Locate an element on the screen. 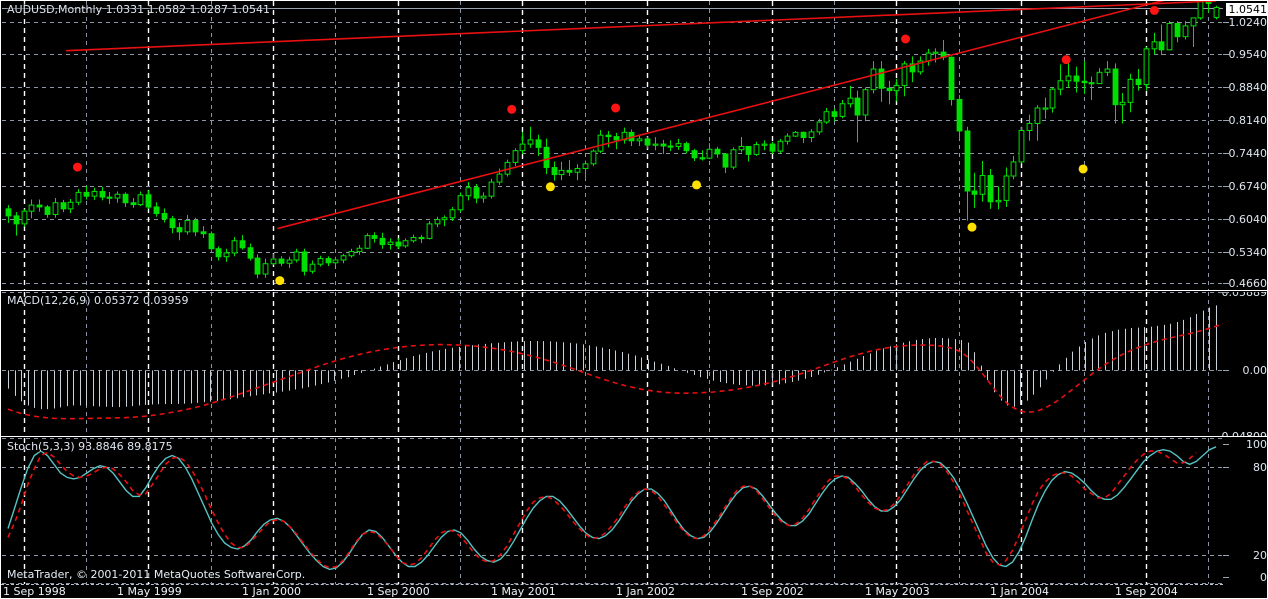  axis-tick-label: 20 is located at coordinates (1260, 555).